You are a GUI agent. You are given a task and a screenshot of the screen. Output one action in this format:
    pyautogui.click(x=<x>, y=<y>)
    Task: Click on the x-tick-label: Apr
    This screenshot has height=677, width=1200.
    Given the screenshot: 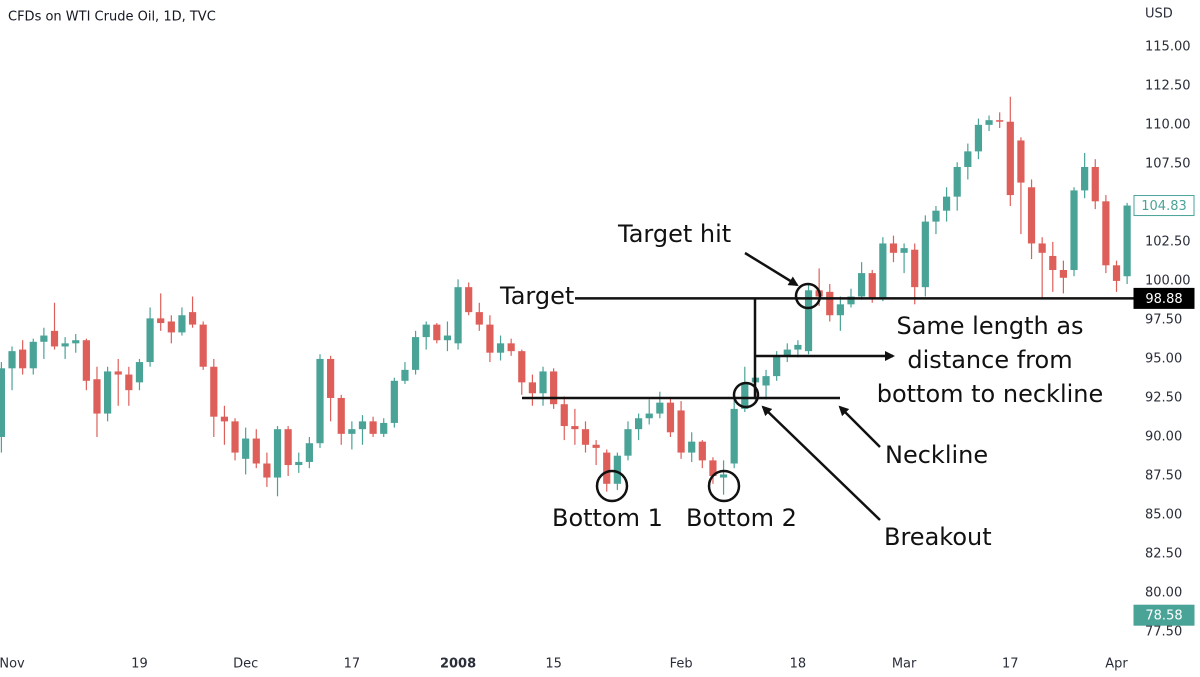 What is the action you would take?
    pyautogui.click(x=1116, y=664)
    